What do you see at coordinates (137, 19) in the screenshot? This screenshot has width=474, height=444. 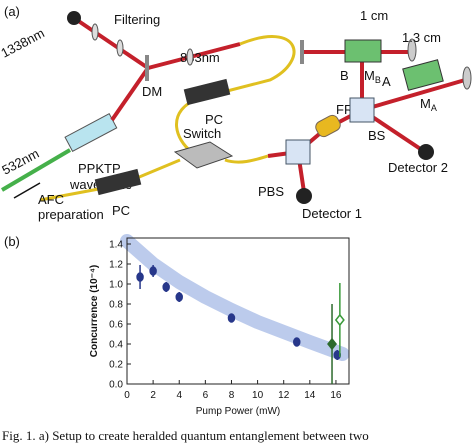 I see `label: Filtering` at bounding box center [137, 19].